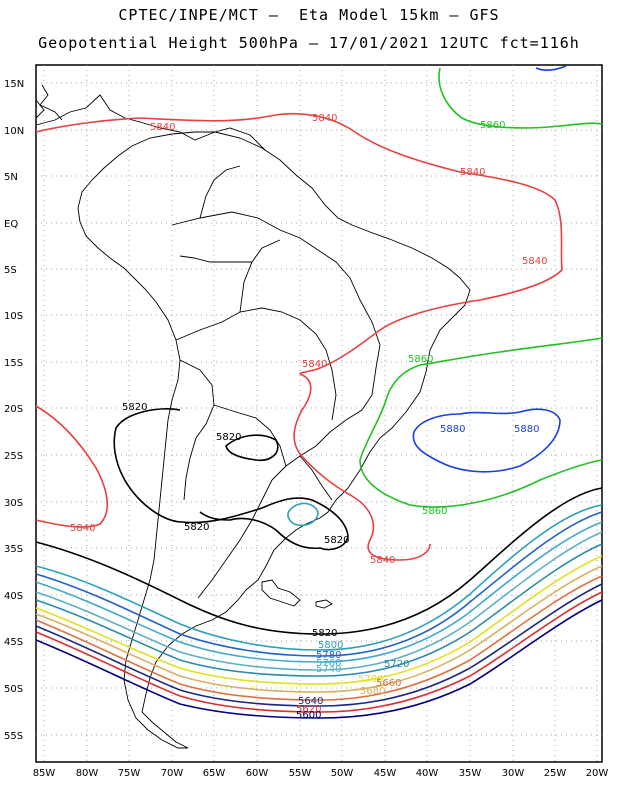 This screenshot has width=618, height=800. Describe the element at coordinates (13, 596) in the screenshot. I see `lat-tick-label: 40S` at that location.